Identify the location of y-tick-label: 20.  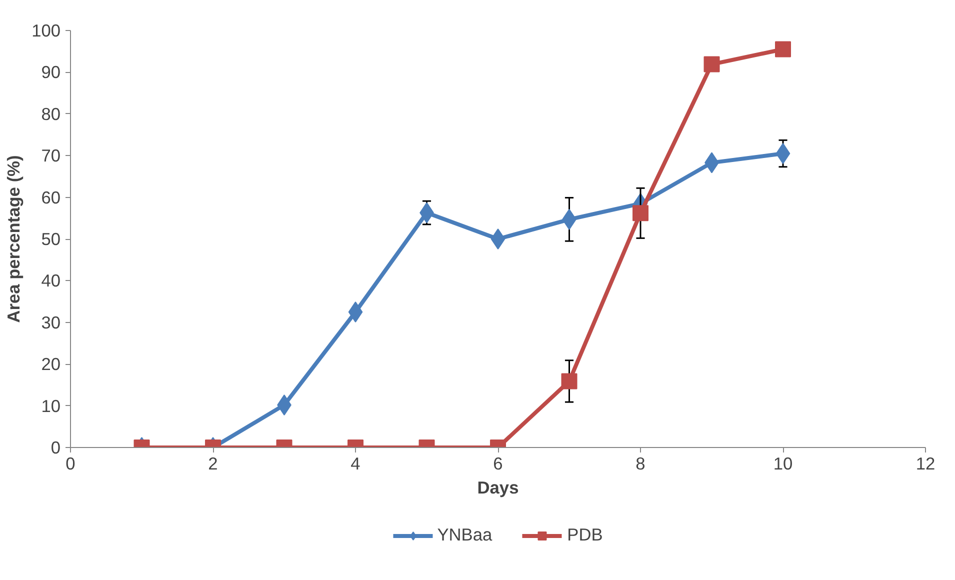
(51, 364).